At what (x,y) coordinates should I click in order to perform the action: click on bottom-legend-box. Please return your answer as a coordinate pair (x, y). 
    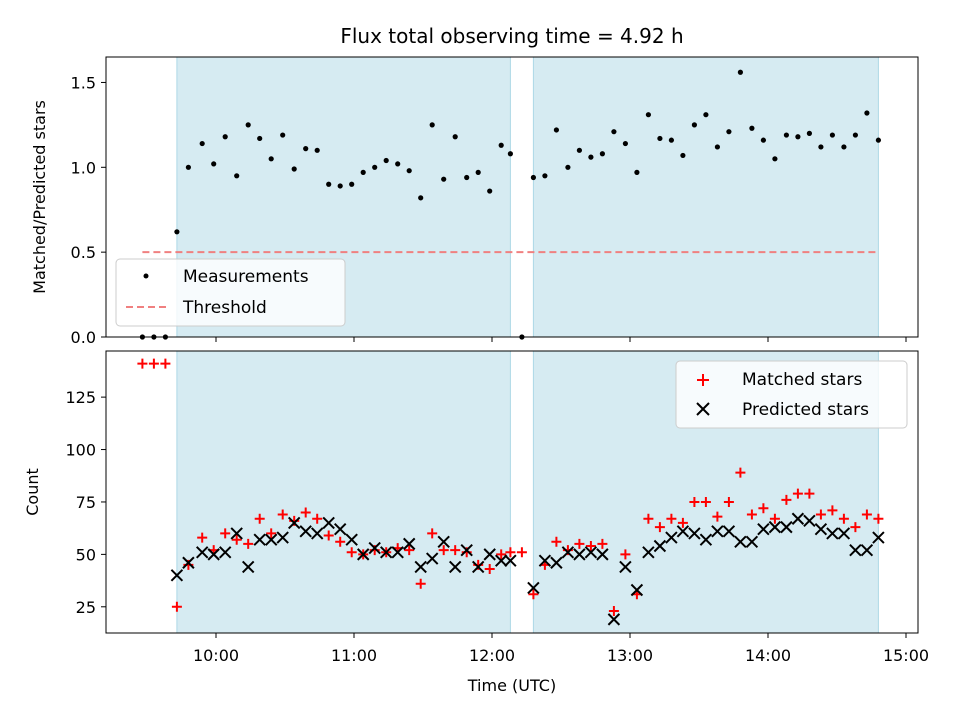
    Looking at the image, I should click on (791, 394).